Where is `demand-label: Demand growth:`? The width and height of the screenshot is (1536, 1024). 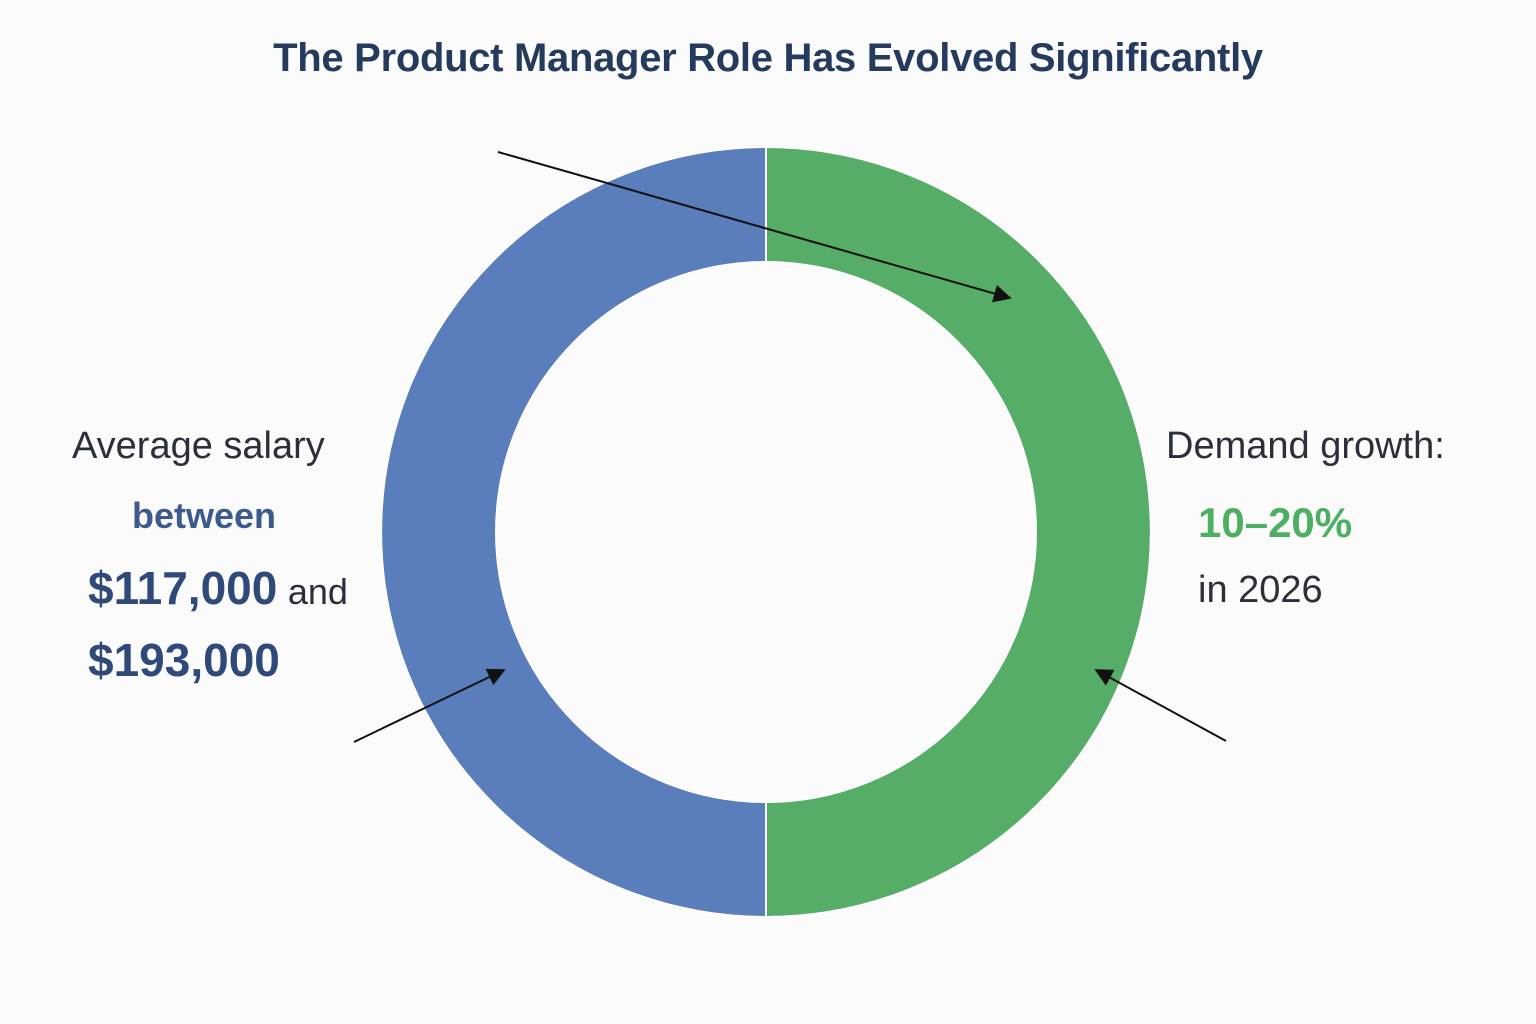 demand-label: Demand growth: is located at coordinates (1305, 446).